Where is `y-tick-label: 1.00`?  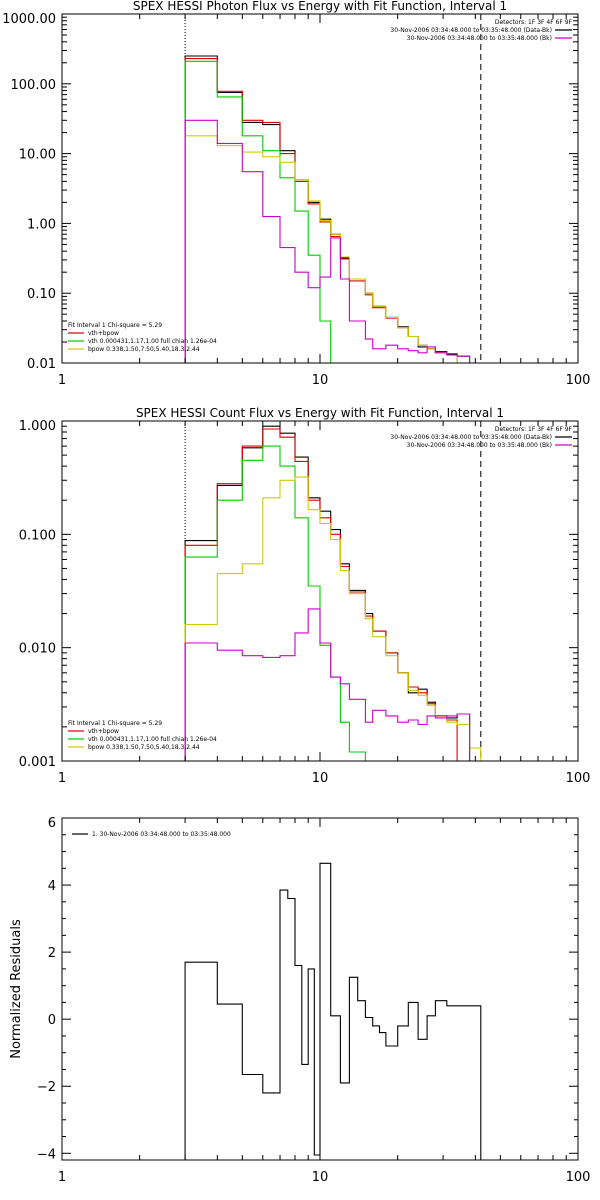 y-tick-label: 1.00 is located at coordinates (41, 224).